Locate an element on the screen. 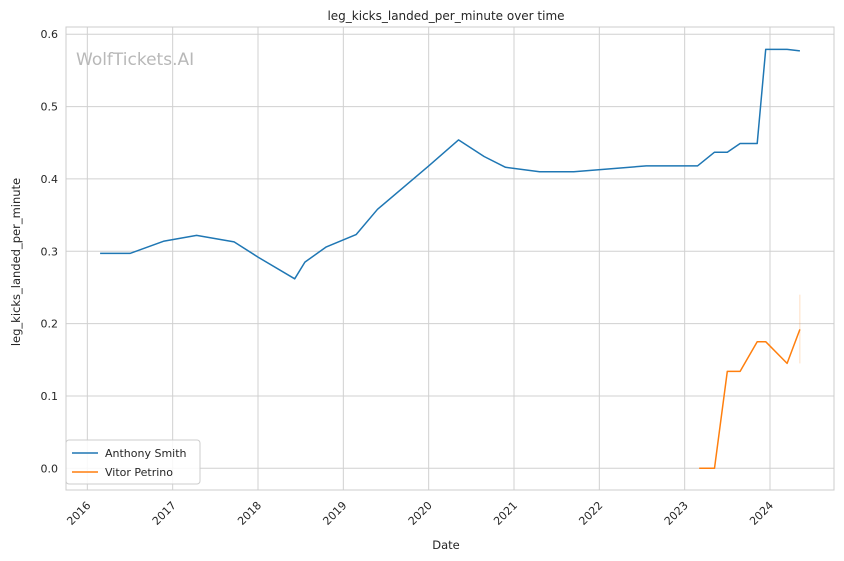 The width and height of the screenshot is (844, 561). y-axis-ticks: 0.0 0.1 0.2 0.3 0.4 0.5 0.6 is located at coordinates (50, 251).